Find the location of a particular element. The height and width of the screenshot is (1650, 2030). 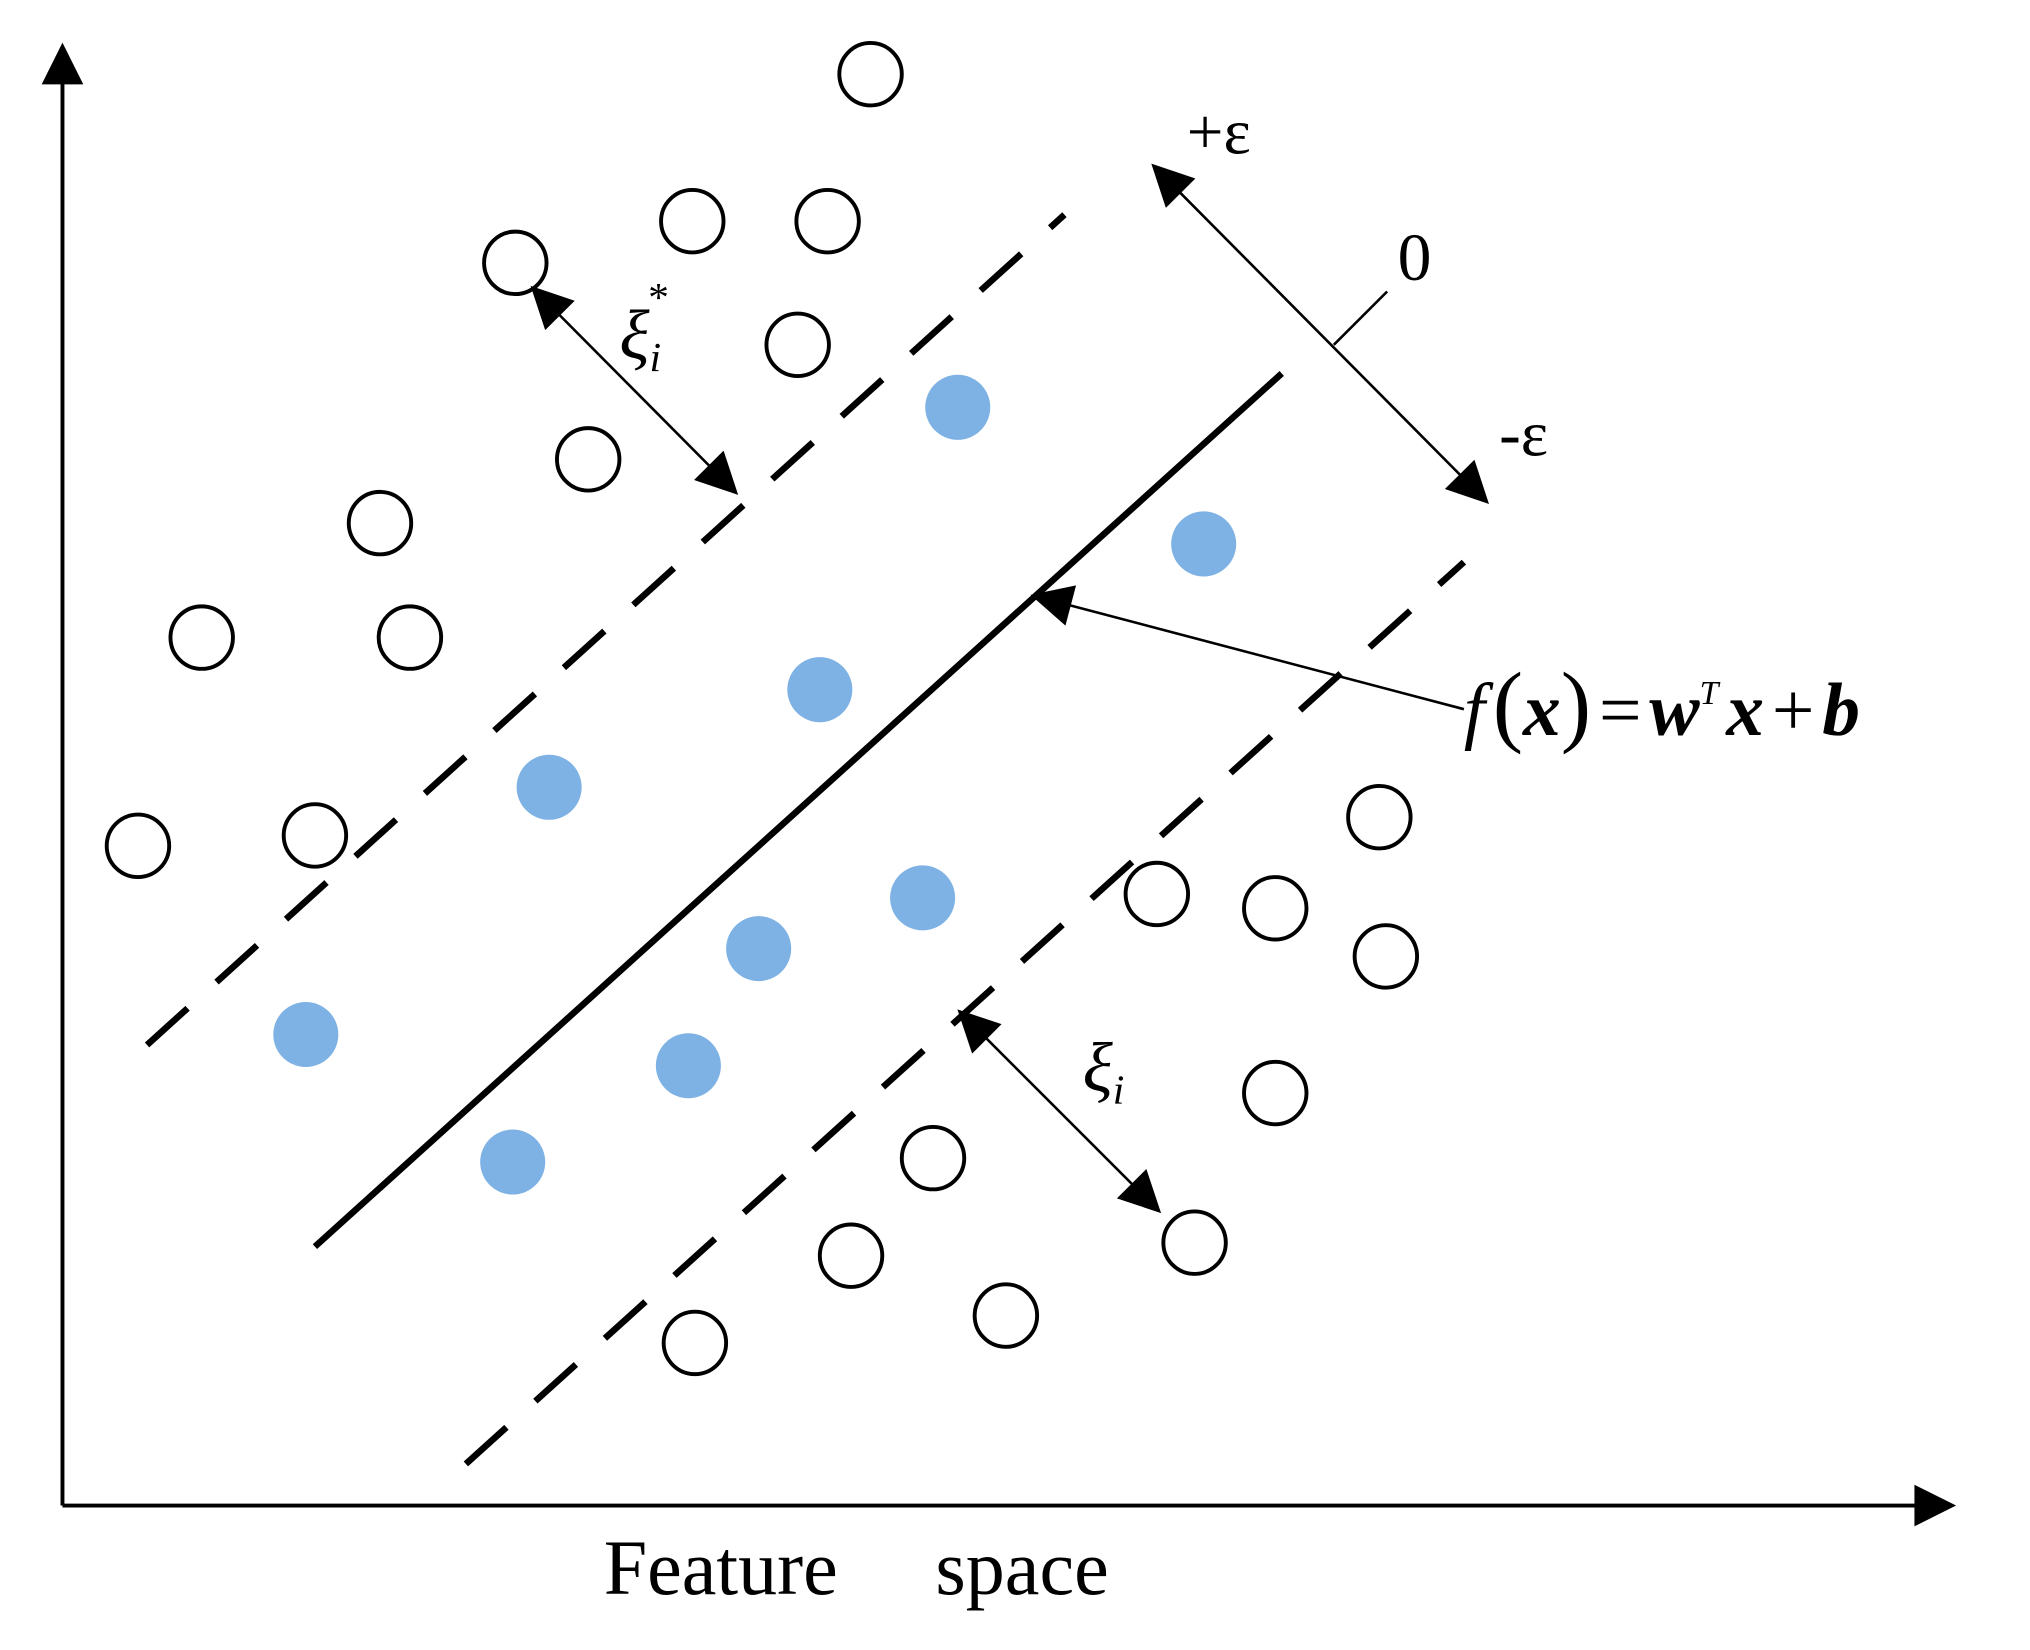

zero-leader is located at coordinates (1360, 318).